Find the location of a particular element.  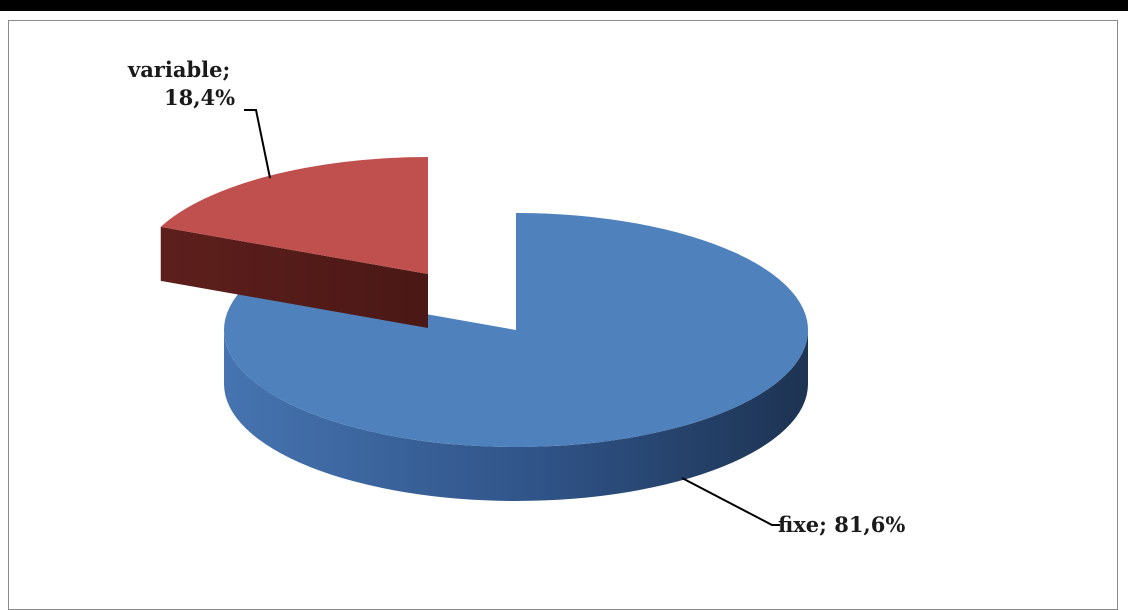

data-label-fixe: fixe; 81,6% is located at coordinates (841, 524).